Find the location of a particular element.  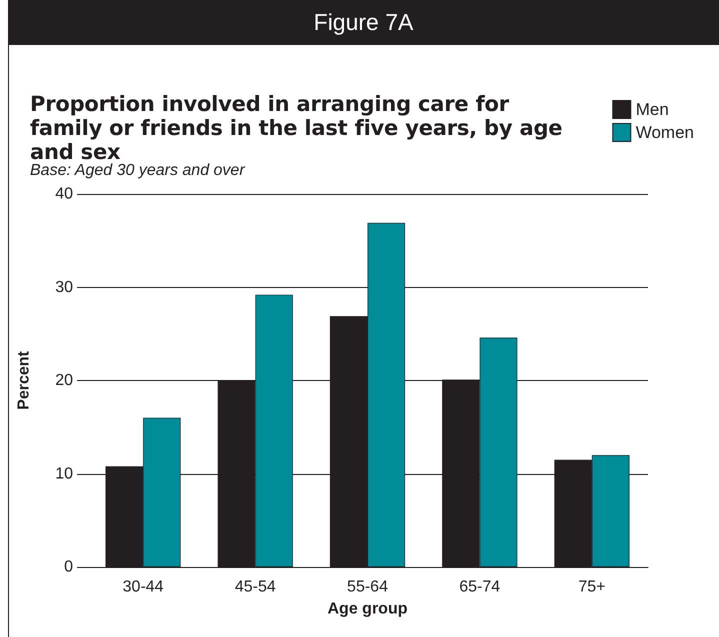

x-tick-label: 55-64 is located at coordinates (367, 587).